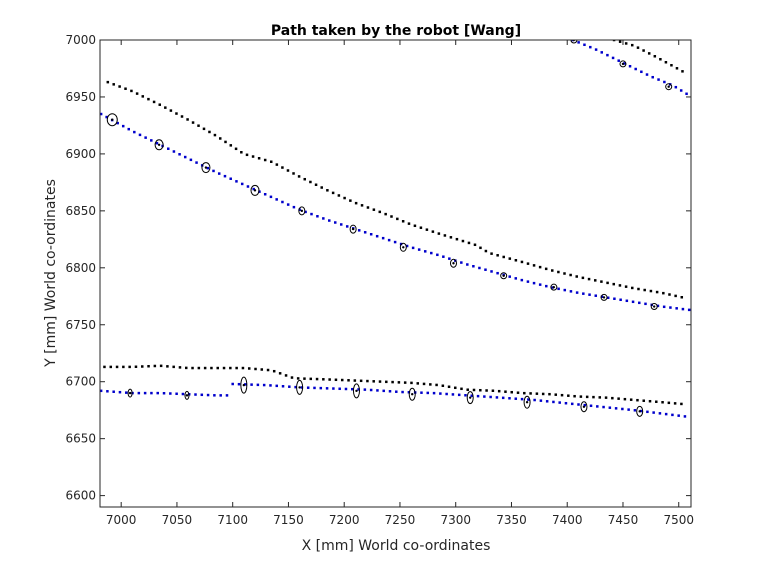 This screenshot has height=571, width=766. What do you see at coordinates (80, 211) in the screenshot?
I see `y-tick-label: 6850` at bounding box center [80, 211].